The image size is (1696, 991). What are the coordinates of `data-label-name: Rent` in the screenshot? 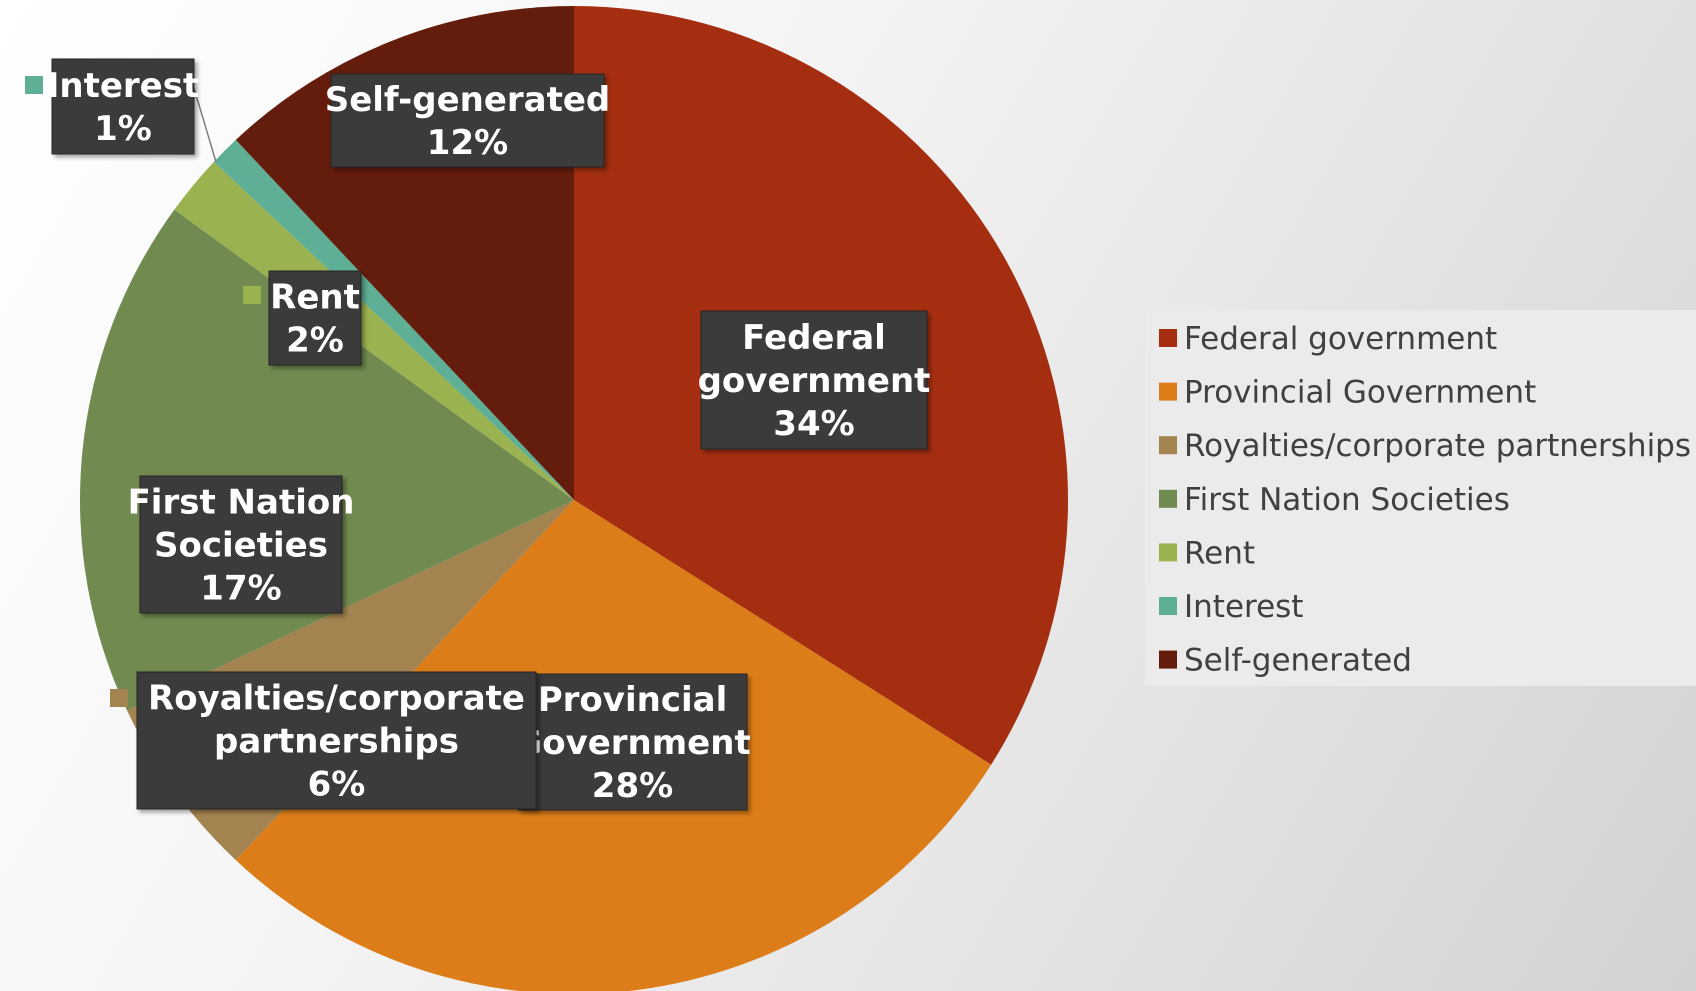 It's located at (315, 298).